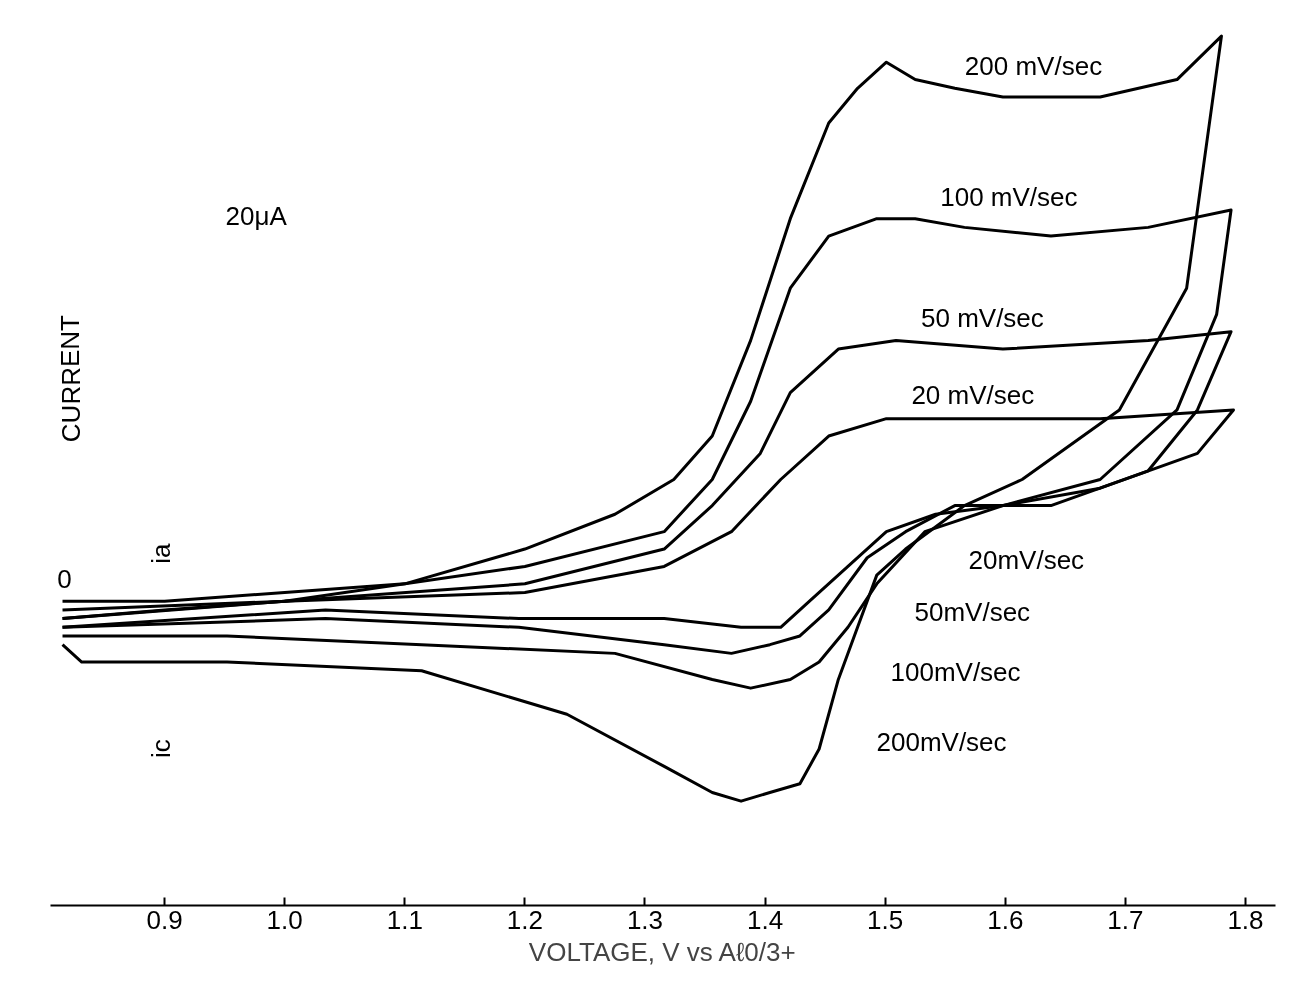  I want to click on x-tick-label: 1.2, so click(524, 919).